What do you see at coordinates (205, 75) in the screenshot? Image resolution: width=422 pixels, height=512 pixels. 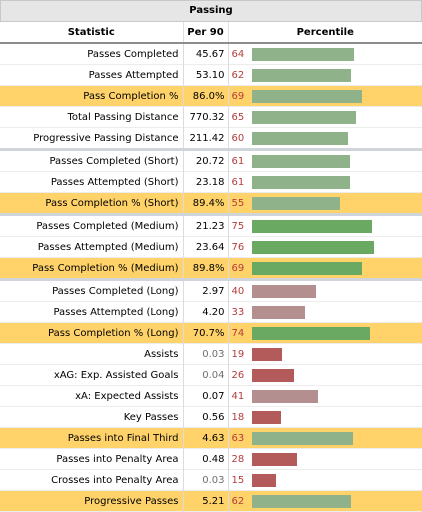 I see `per90-value: 53.10` at bounding box center [205, 75].